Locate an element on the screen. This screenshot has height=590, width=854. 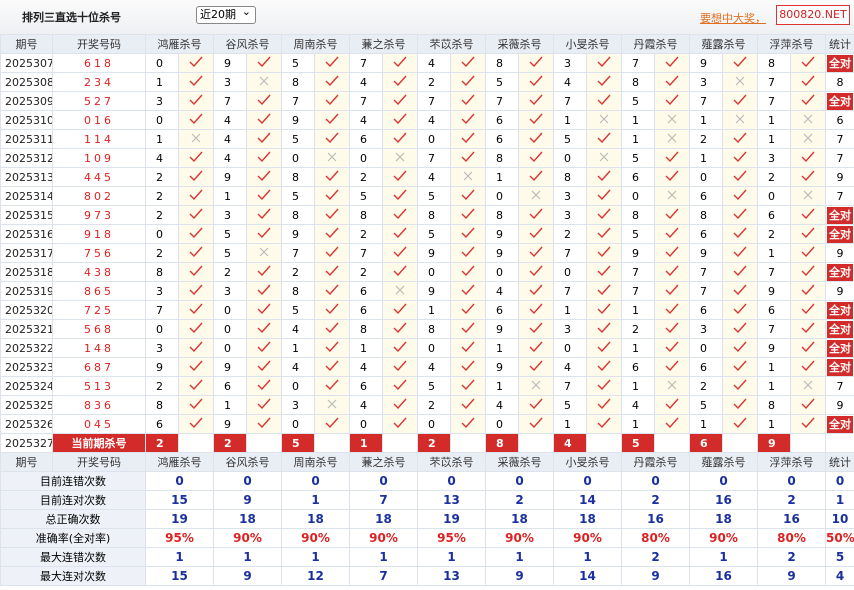
cross-icon is located at coordinates (740, 80).